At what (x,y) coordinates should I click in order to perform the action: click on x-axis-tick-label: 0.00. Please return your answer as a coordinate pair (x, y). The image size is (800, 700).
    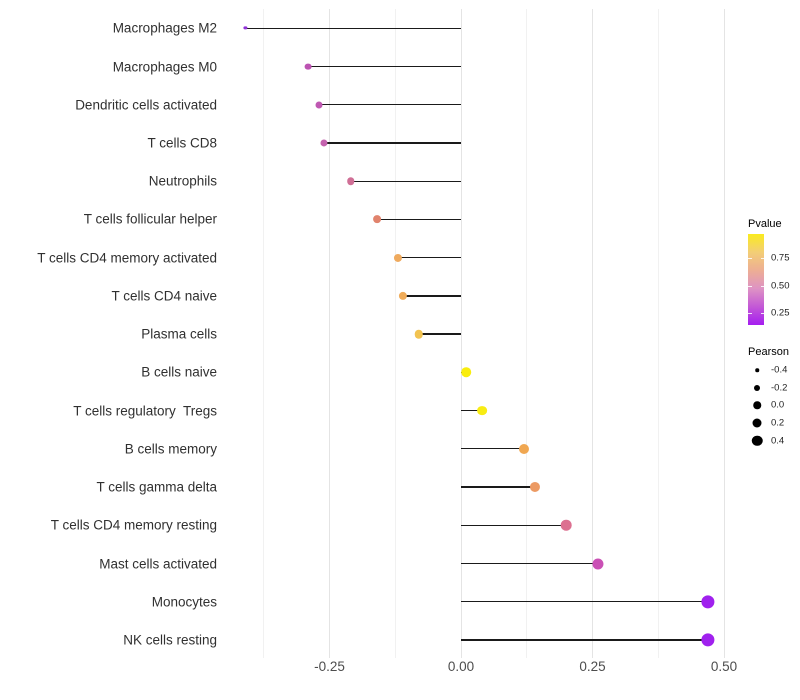
    Looking at the image, I should click on (461, 666).